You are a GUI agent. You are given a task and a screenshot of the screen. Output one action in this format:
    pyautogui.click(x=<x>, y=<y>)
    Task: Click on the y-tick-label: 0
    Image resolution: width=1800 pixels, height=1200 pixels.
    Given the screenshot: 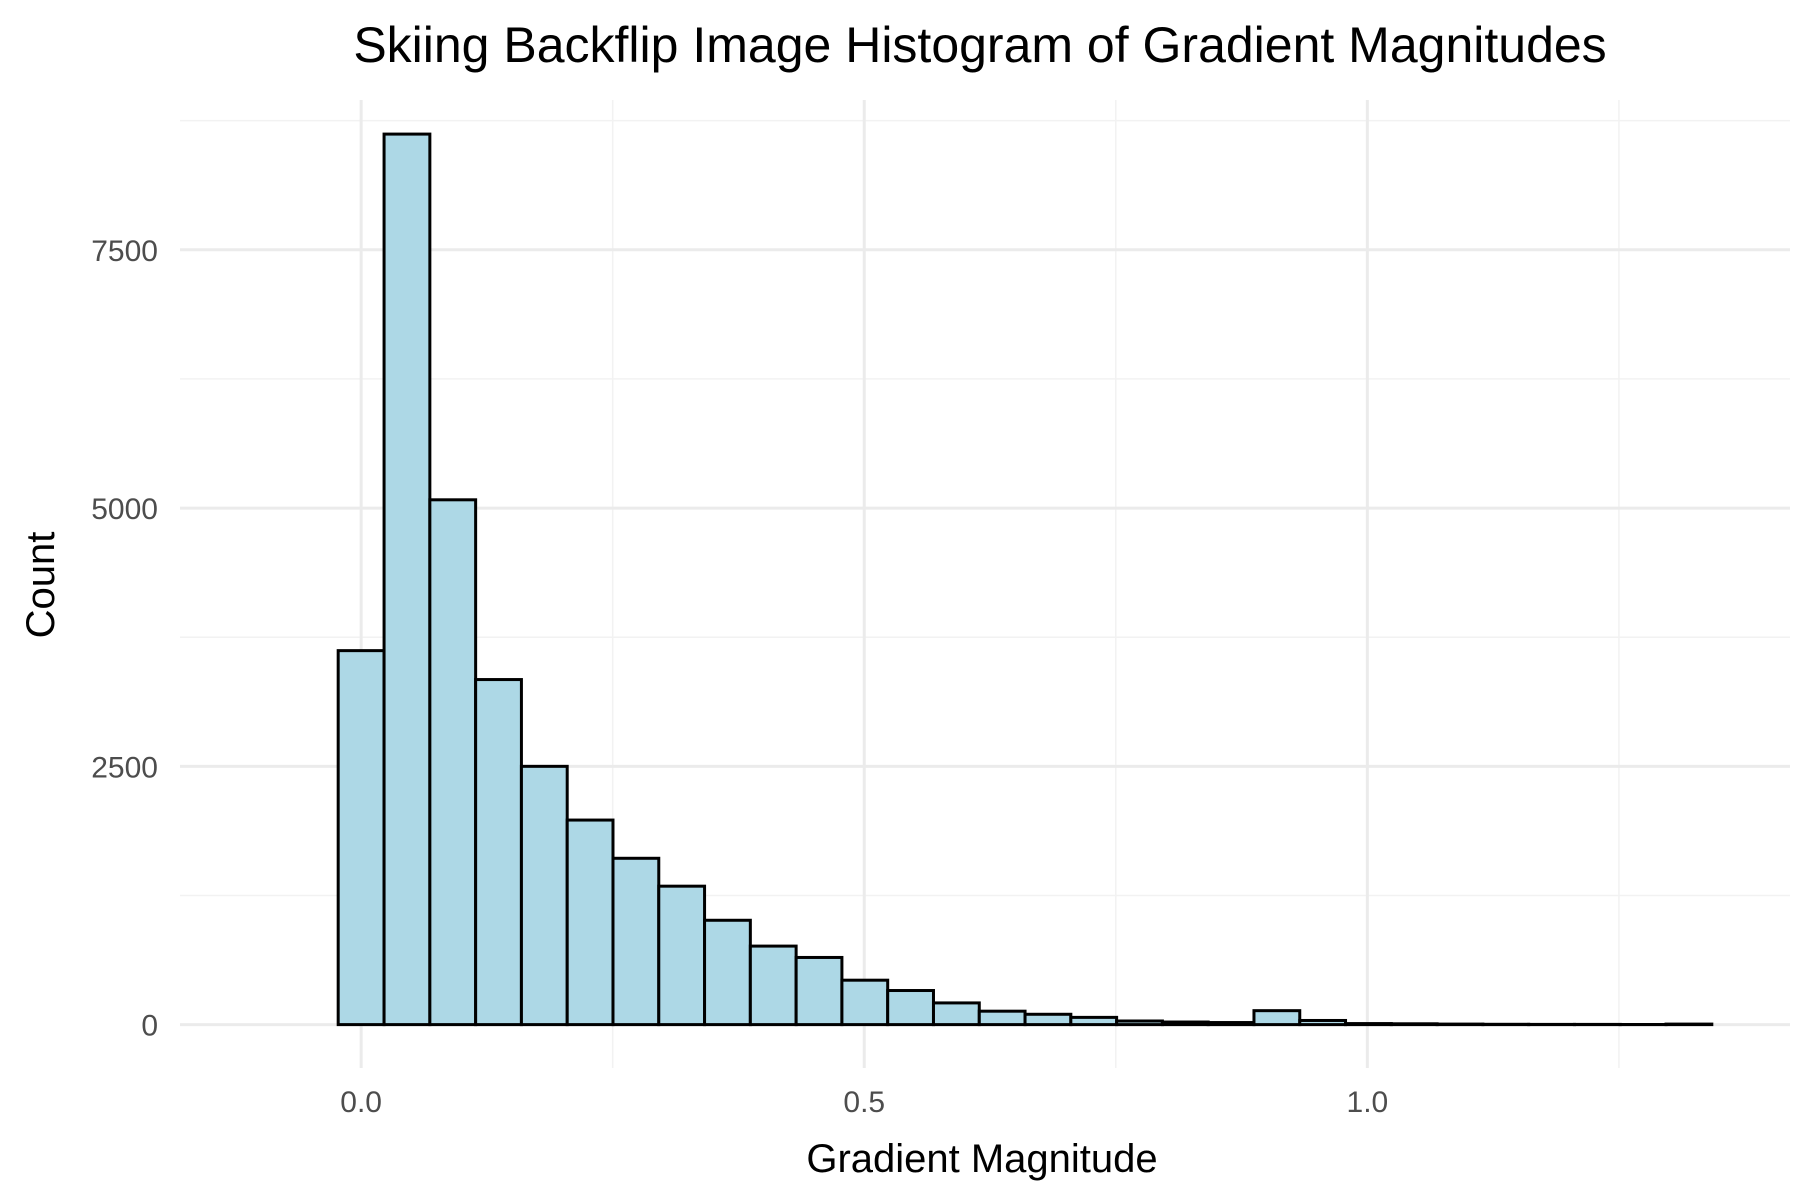 What is the action you would take?
    pyautogui.click(x=149, y=1026)
    